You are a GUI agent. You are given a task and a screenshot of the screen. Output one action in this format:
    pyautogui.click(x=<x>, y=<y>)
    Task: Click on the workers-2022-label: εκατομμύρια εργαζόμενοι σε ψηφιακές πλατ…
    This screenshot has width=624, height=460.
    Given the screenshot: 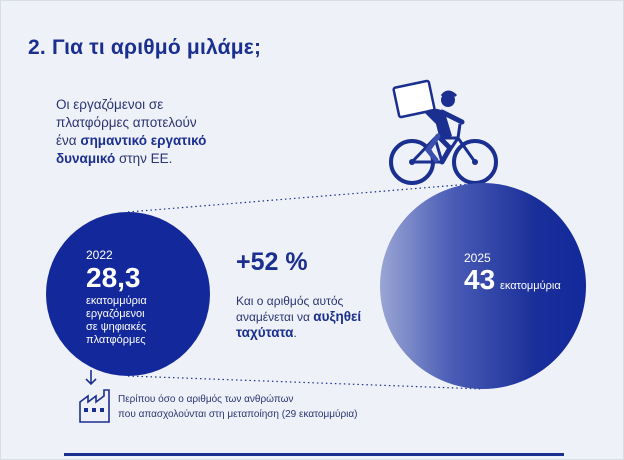 What is the action you would take?
    pyautogui.click(x=116, y=321)
    